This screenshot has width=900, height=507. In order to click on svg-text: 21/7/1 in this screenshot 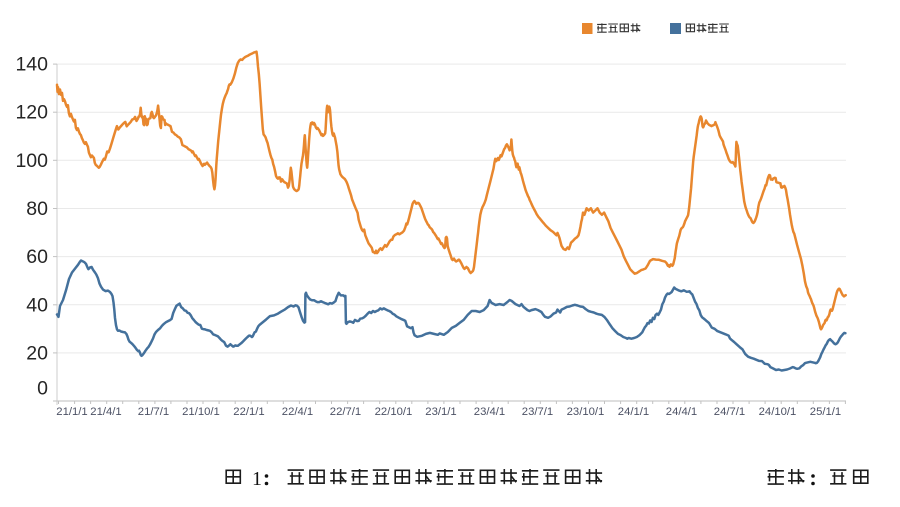, I will do `click(153, 412)`.